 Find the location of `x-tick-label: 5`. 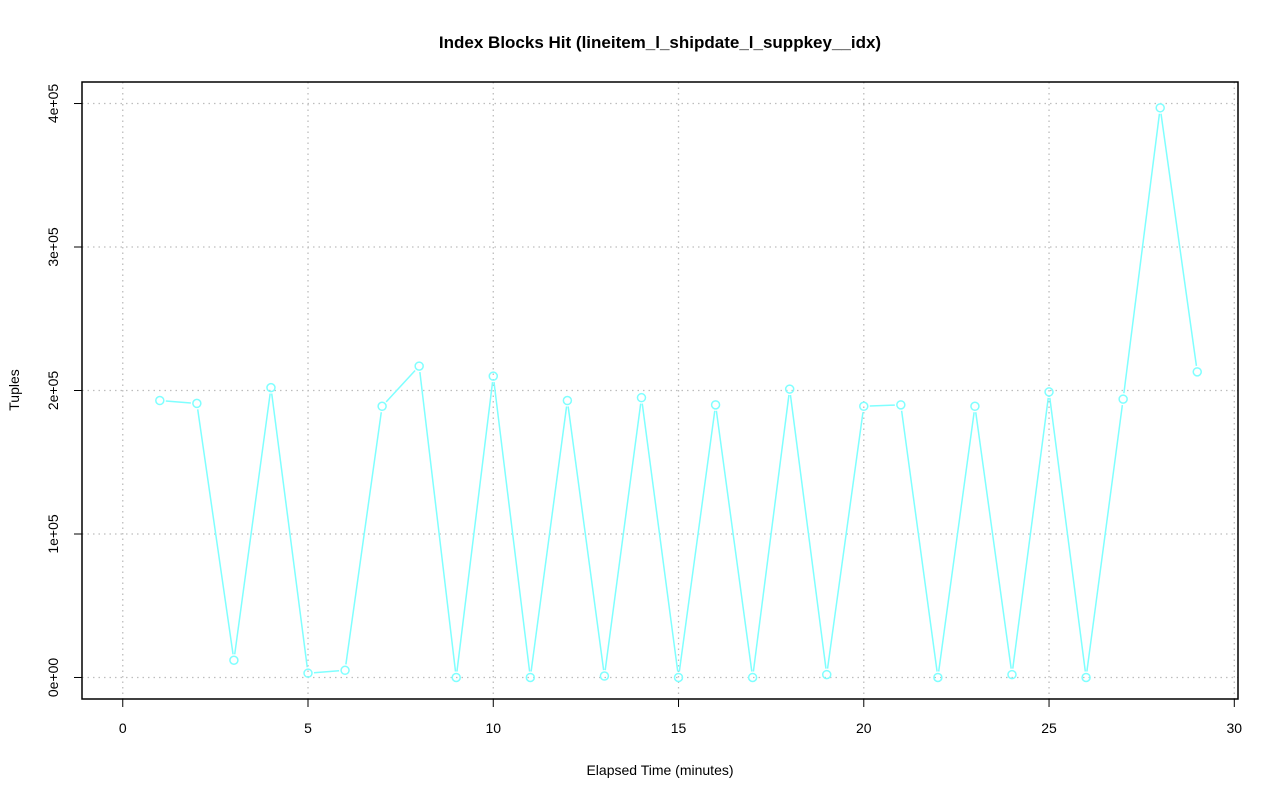

x-tick-label: 5 is located at coordinates (308, 728).